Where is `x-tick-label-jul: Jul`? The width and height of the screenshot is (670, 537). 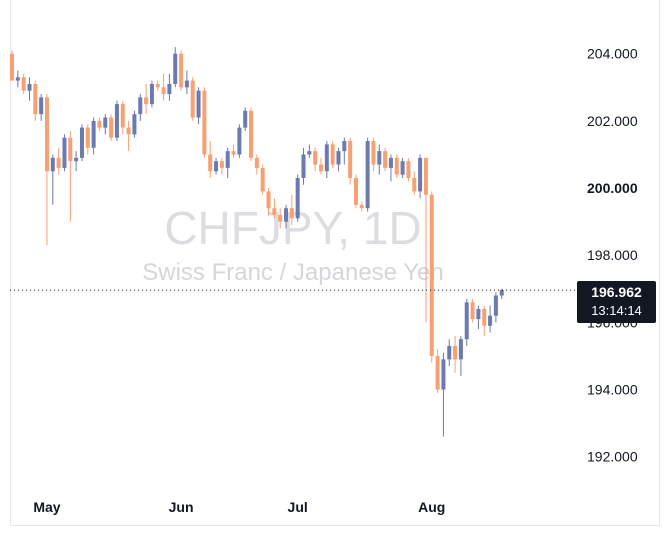 x-tick-label-jul: Jul is located at coordinates (298, 507).